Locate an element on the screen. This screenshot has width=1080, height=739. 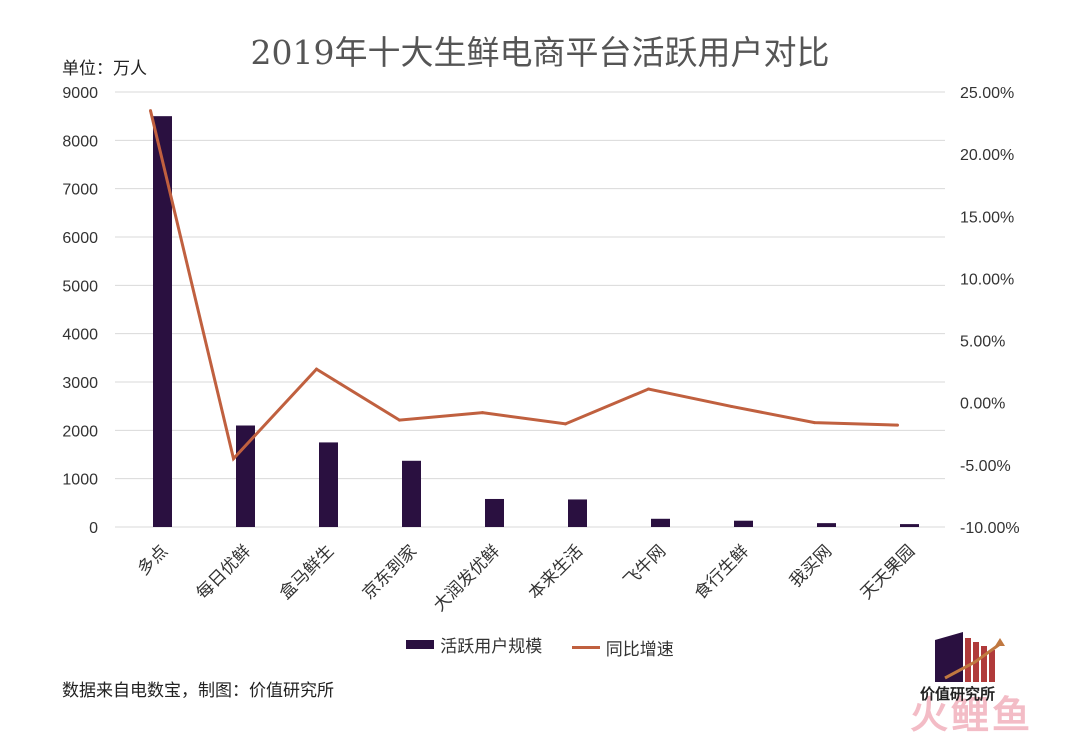
category-label: 多点 is located at coordinates (153, 560).